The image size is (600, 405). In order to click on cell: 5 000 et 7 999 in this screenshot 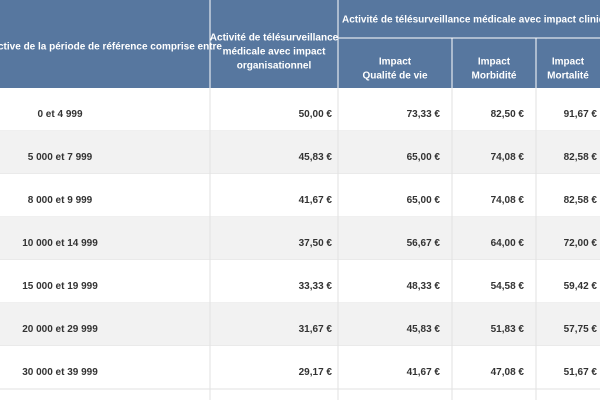, I will do `click(60, 157)`.